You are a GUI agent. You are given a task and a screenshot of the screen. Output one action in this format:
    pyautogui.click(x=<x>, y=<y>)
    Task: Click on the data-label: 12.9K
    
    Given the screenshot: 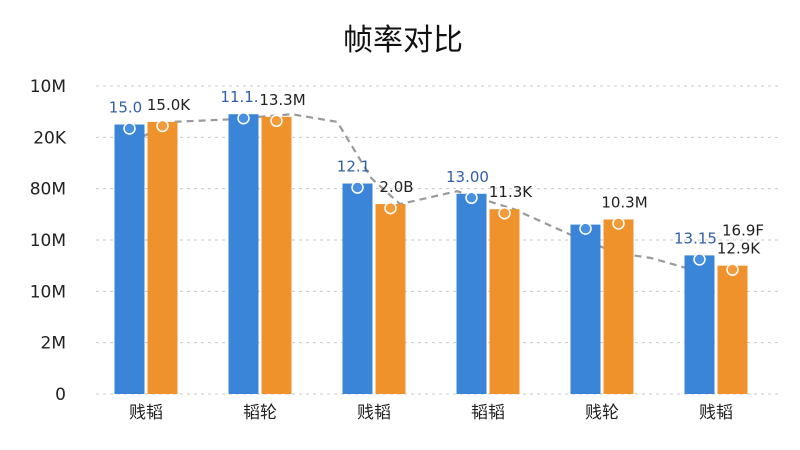 What is the action you would take?
    pyautogui.click(x=739, y=249)
    